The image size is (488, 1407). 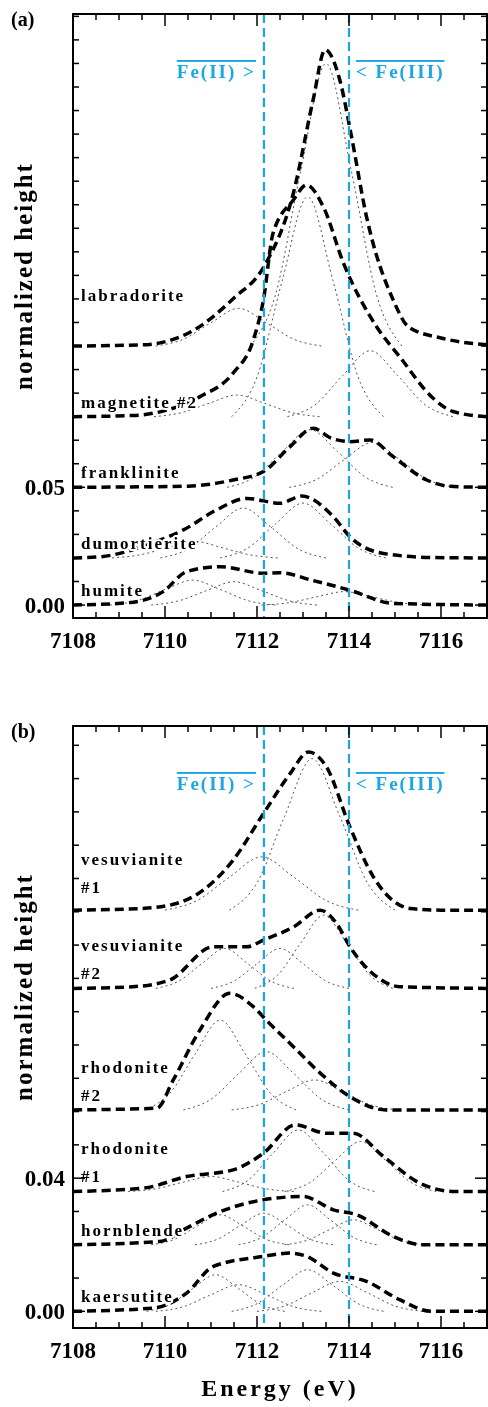 I want to click on series-label: vesuvianite #2, so click(x=133, y=960).